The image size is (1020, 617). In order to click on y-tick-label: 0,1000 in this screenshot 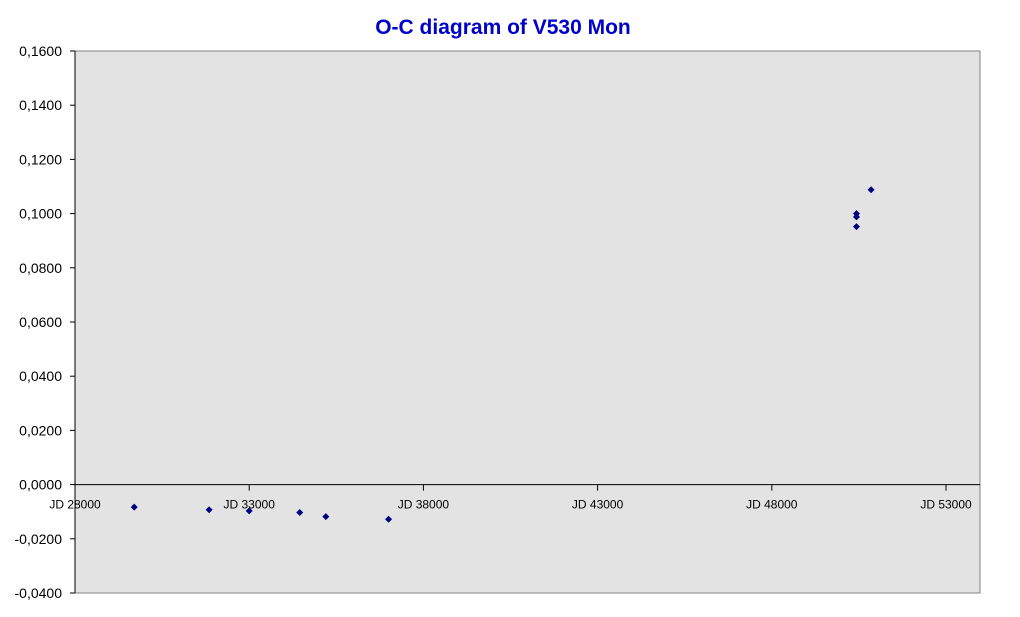, I will do `click(40, 214)`.